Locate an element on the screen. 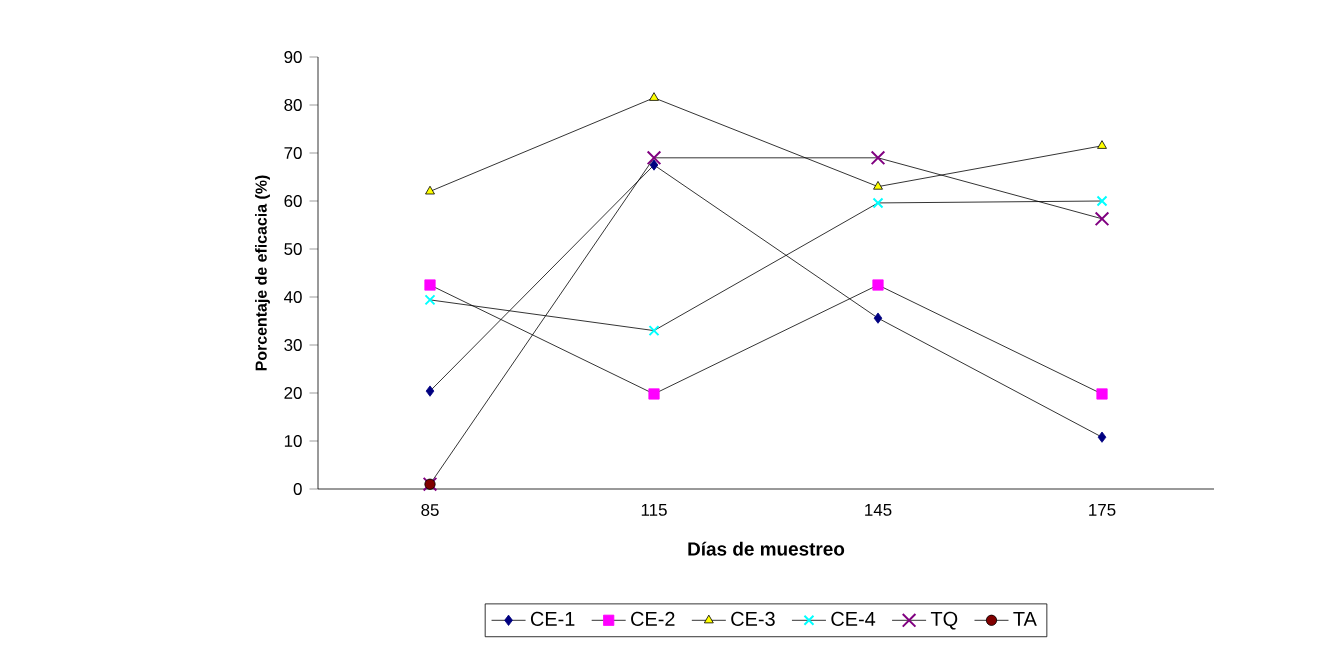 The height and width of the screenshot is (658, 1339). x-tick-label: 145 is located at coordinates (878, 510).